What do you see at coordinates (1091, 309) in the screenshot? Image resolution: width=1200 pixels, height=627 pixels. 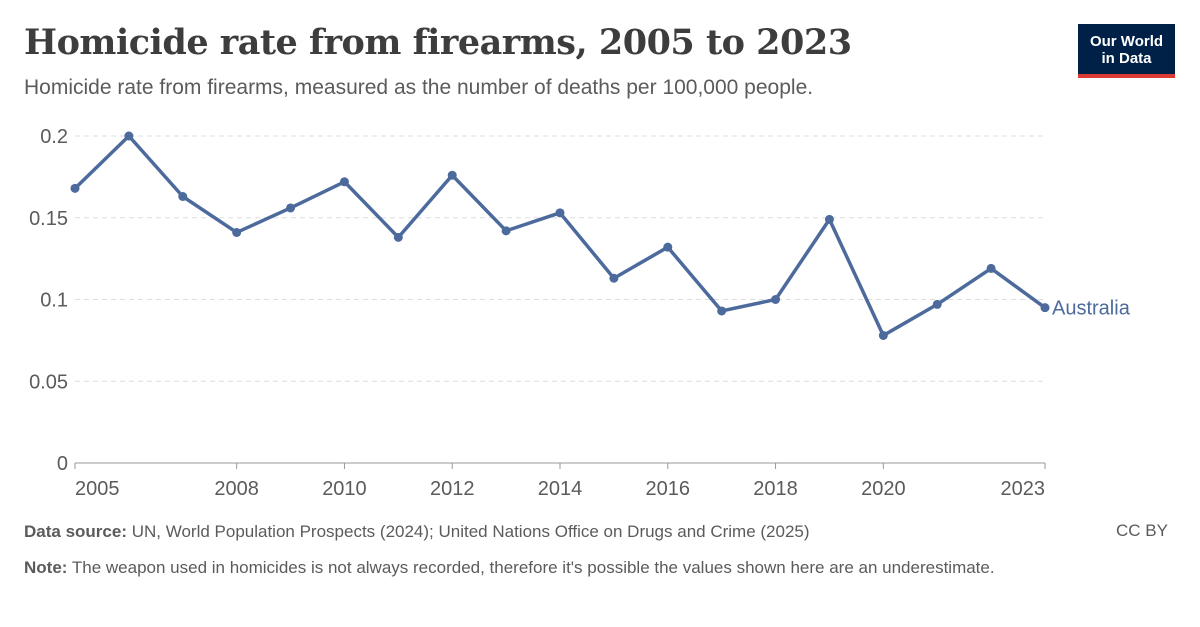 I see `series-label-australia: Australia` at bounding box center [1091, 309].